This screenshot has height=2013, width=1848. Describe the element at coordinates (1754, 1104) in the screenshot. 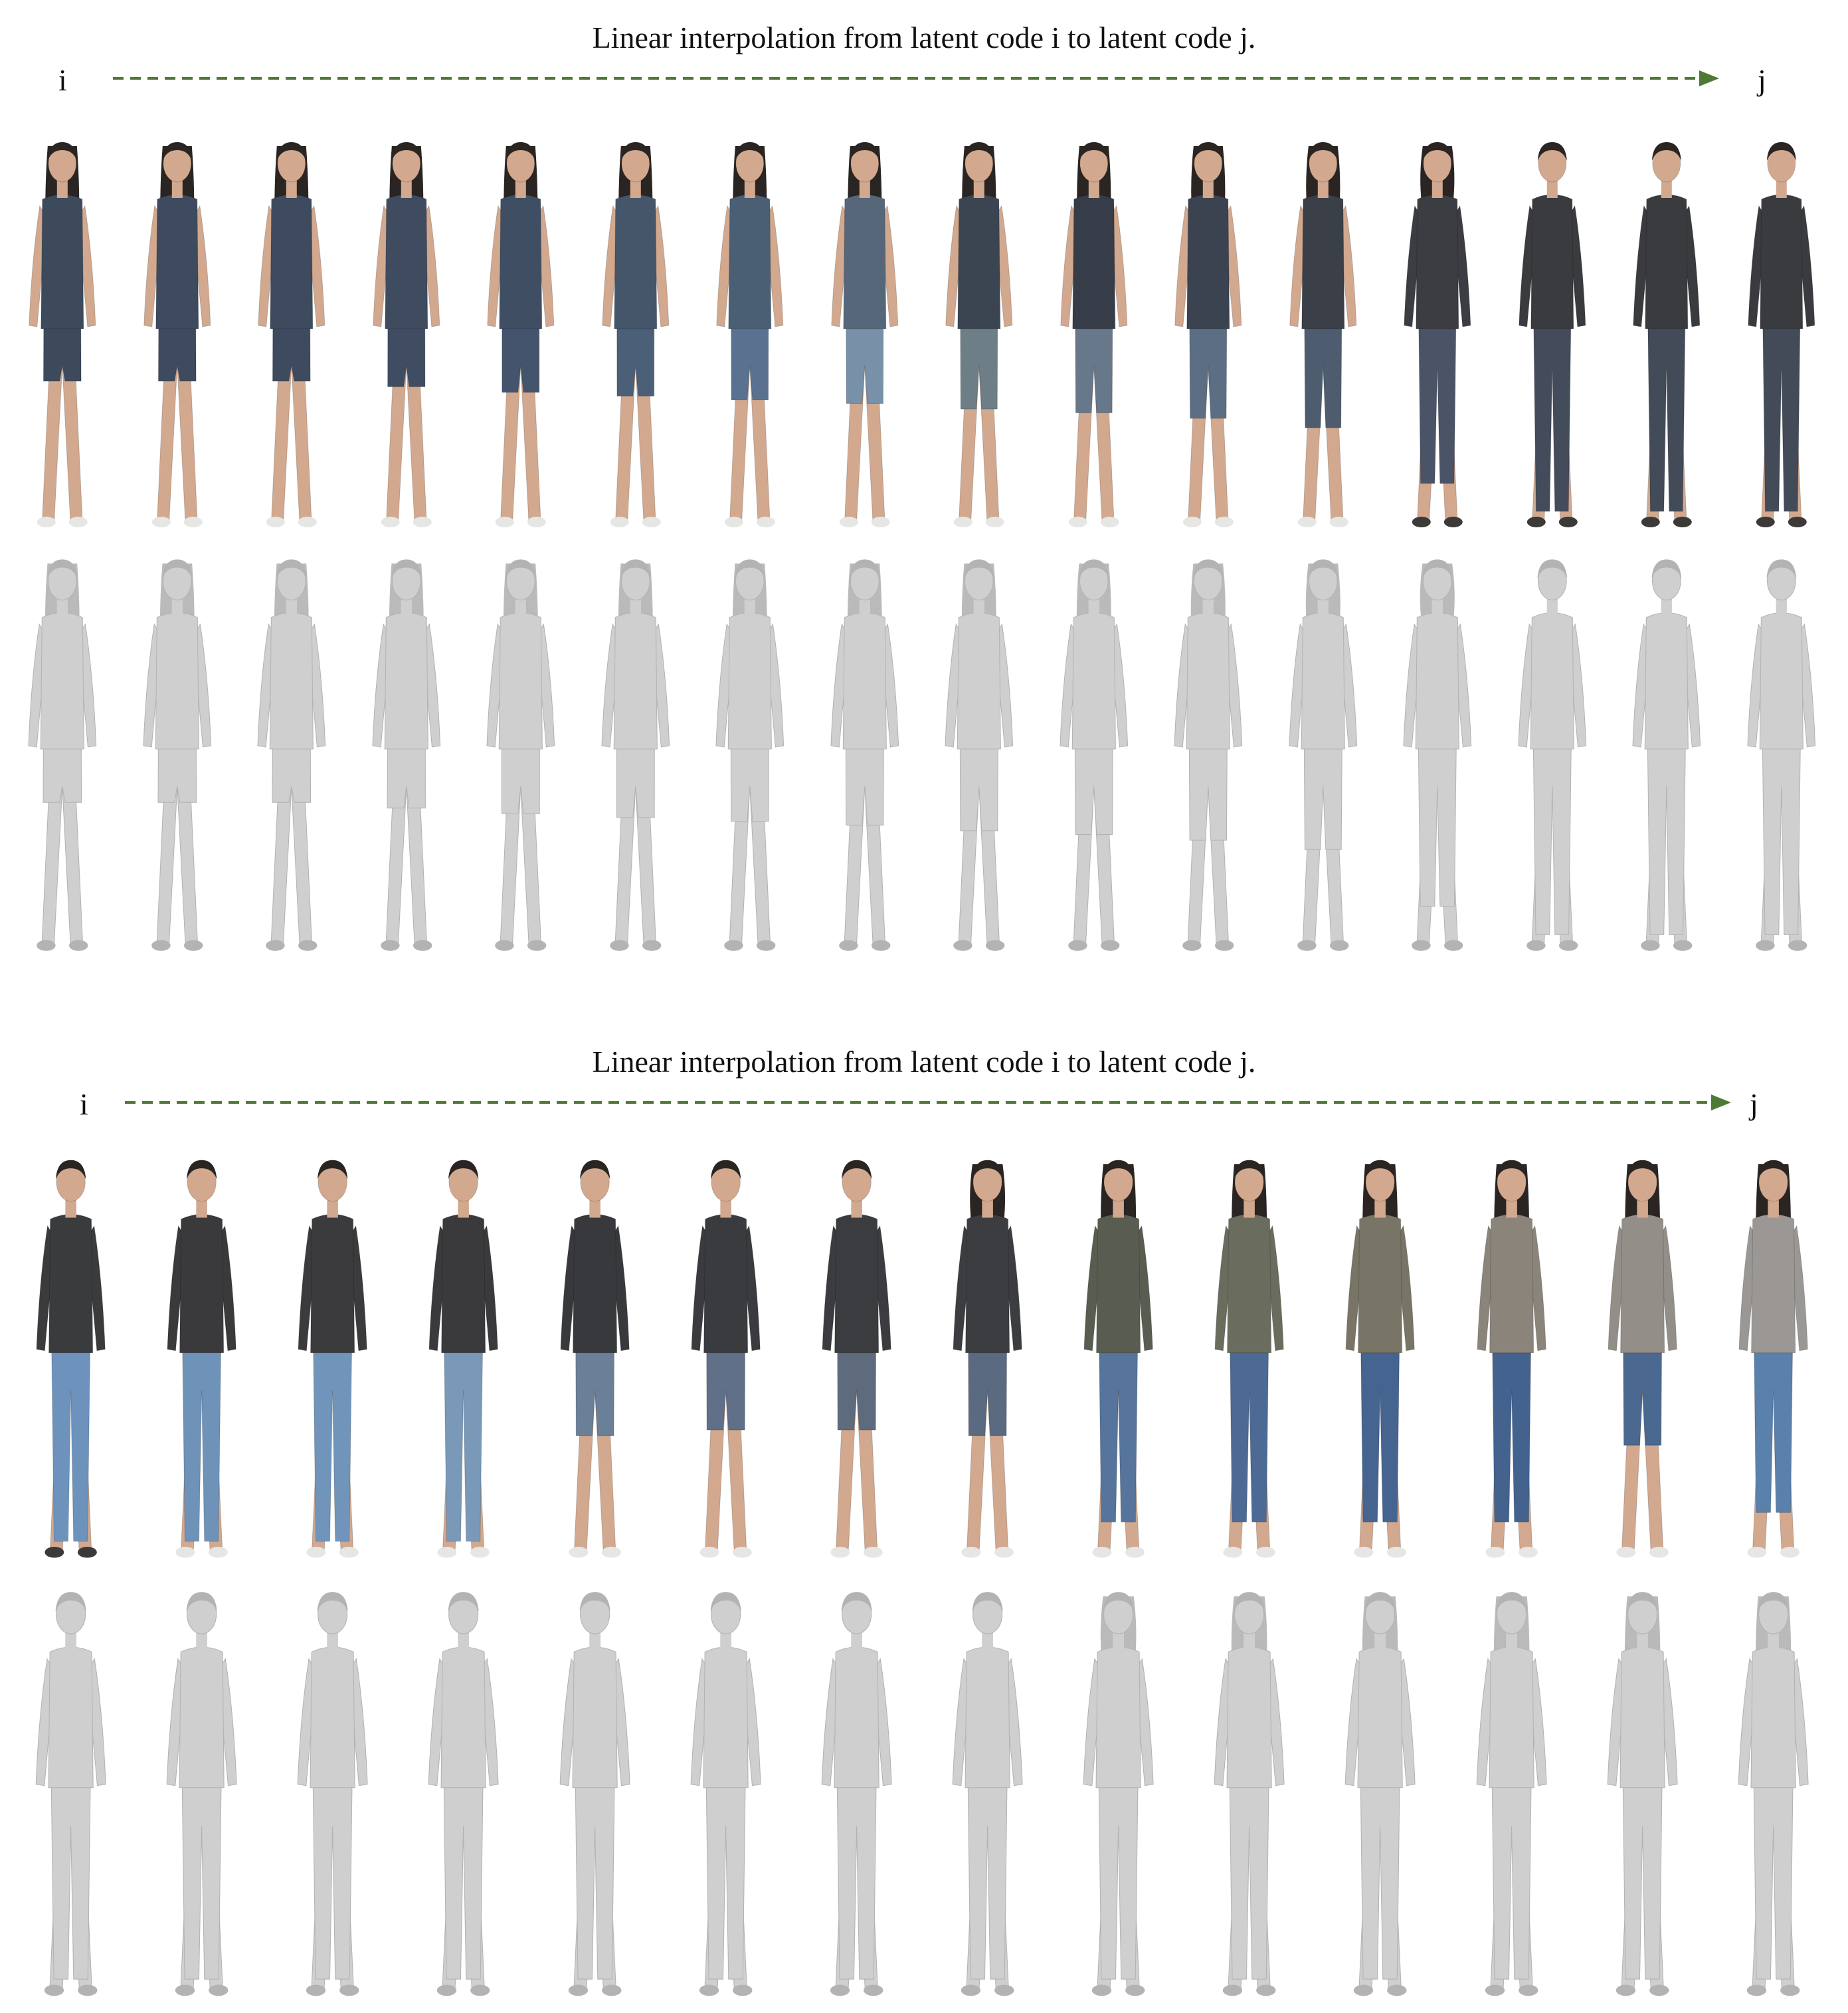

I see `panel-2-end-label: j` at that location.